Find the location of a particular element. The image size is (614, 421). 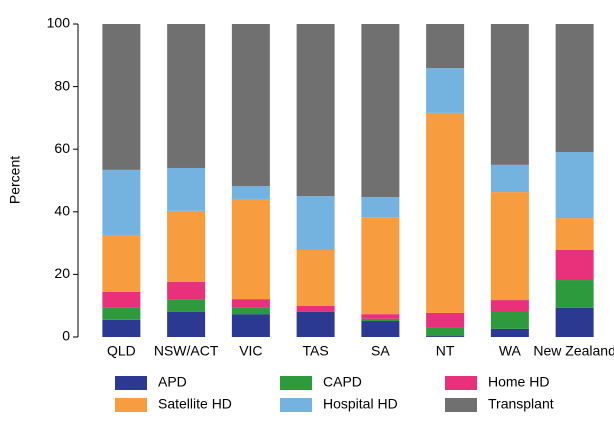

legend-label: APD is located at coordinates (172, 382).